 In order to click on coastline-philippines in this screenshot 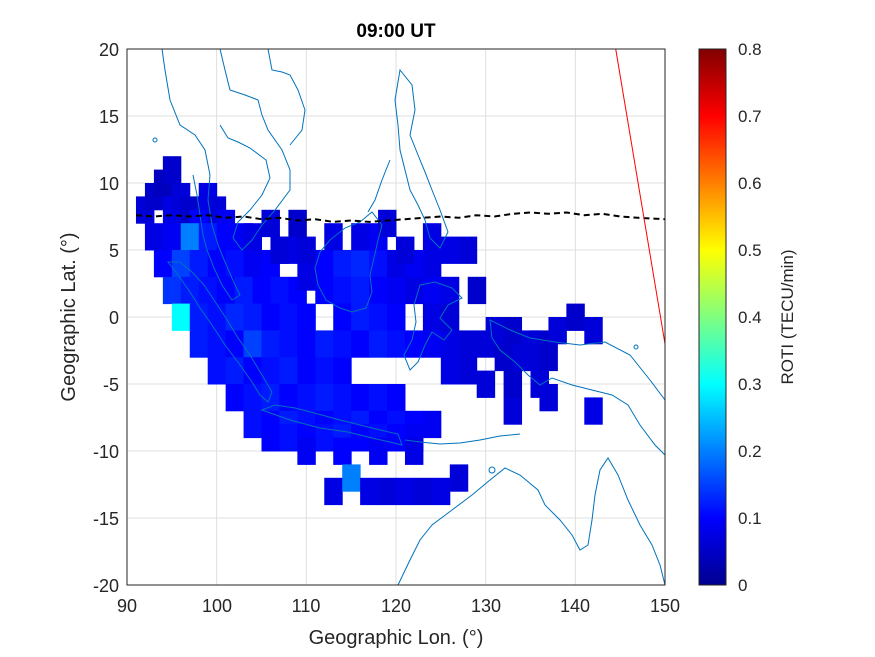, I will do `click(408, 158)`.